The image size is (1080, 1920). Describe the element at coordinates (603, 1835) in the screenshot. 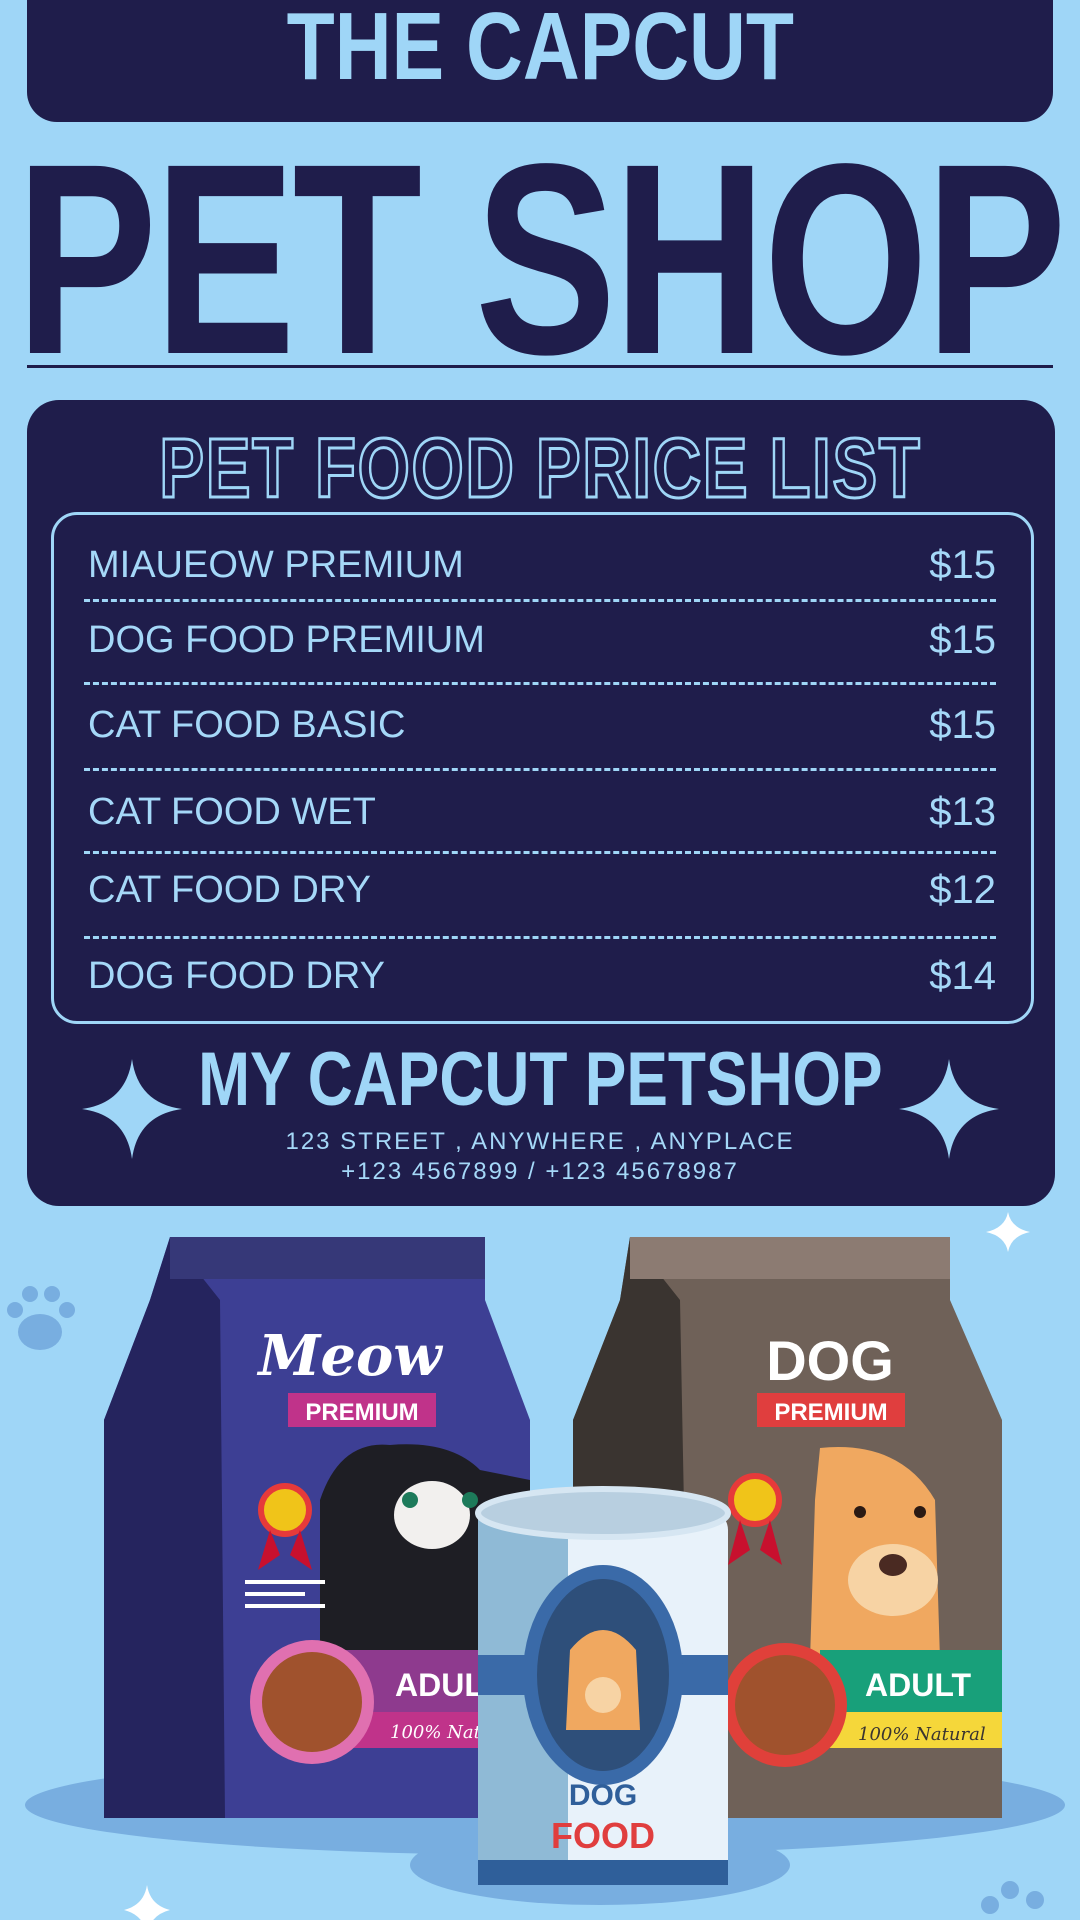

I see `can-label-line2: FOOD` at that location.